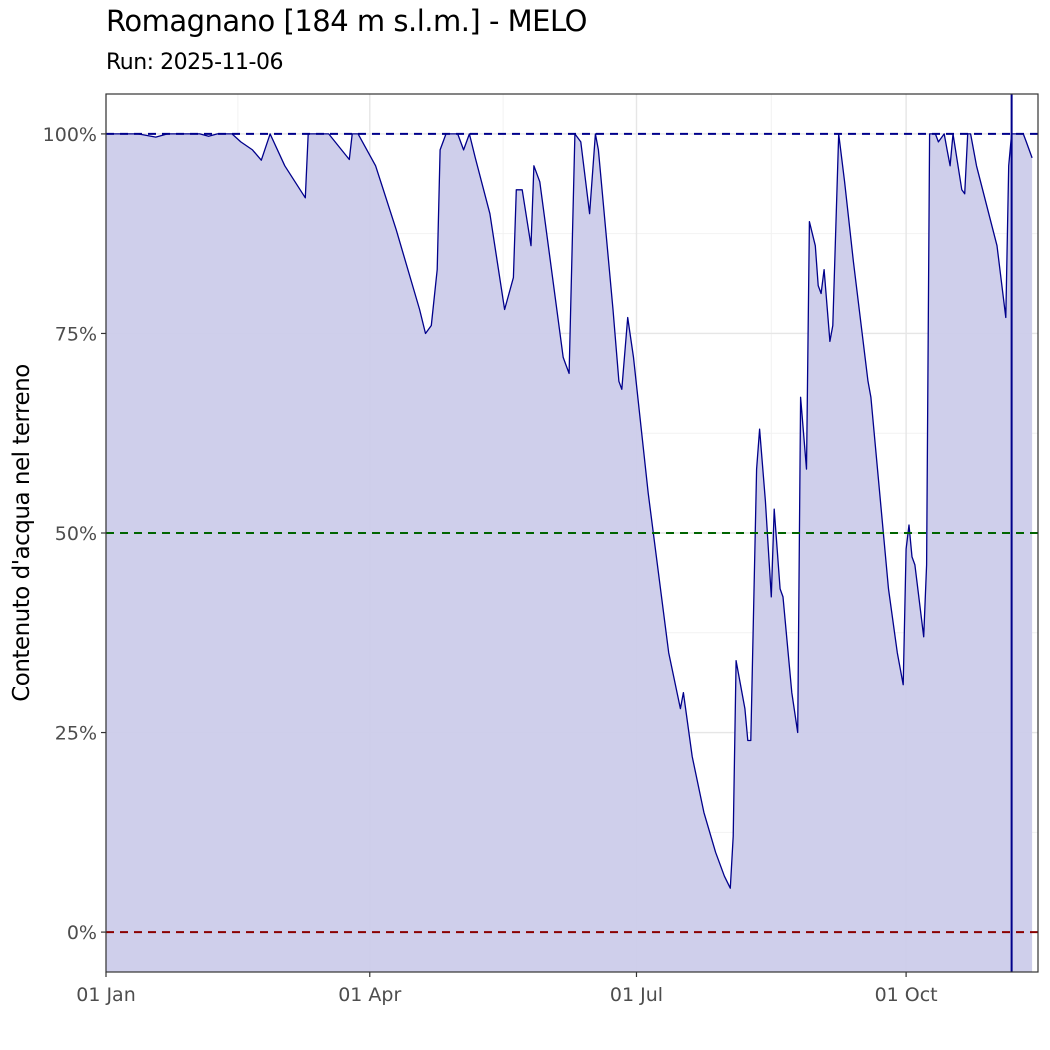  I want to click on y-tick-label: 100%, so click(70, 135).